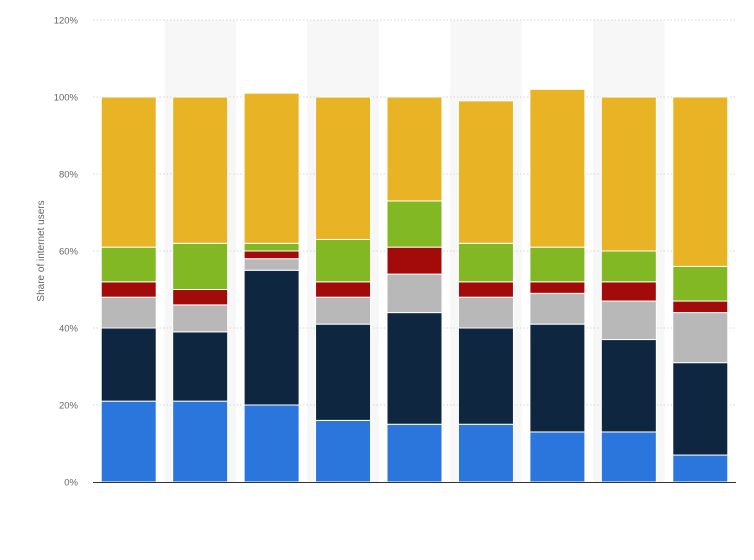 The height and width of the screenshot is (560, 754). I want to click on y-tick-label: 0%, so click(71, 483).